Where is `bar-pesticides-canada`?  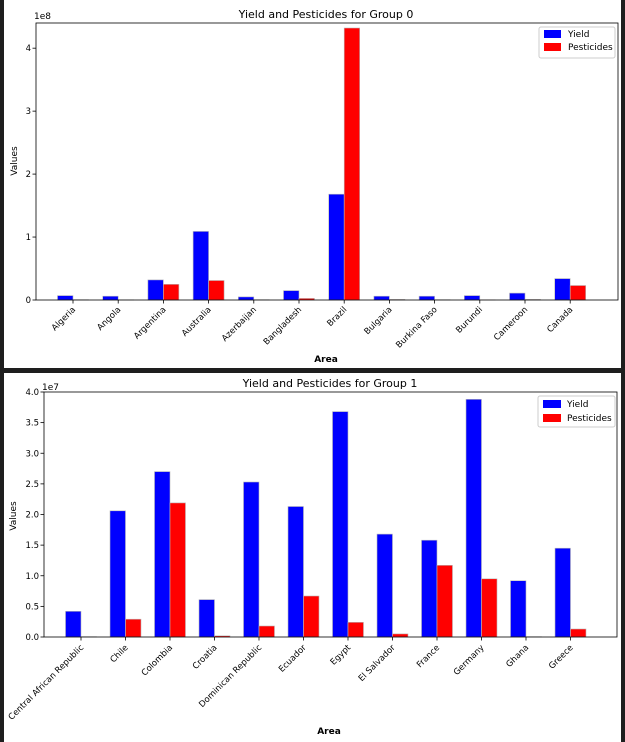 bar-pesticides-canada is located at coordinates (578, 293).